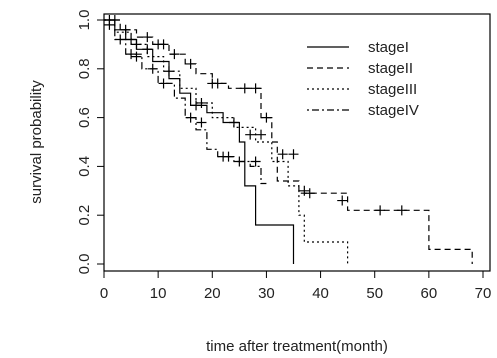 The width and height of the screenshot is (497, 358). I want to click on x-tick-label: 50, so click(374, 293).